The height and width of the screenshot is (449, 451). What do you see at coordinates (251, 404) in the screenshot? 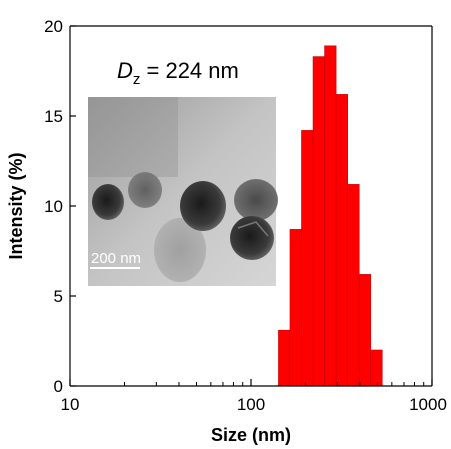
I see `x-tick-label: 100` at bounding box center [251, 404].